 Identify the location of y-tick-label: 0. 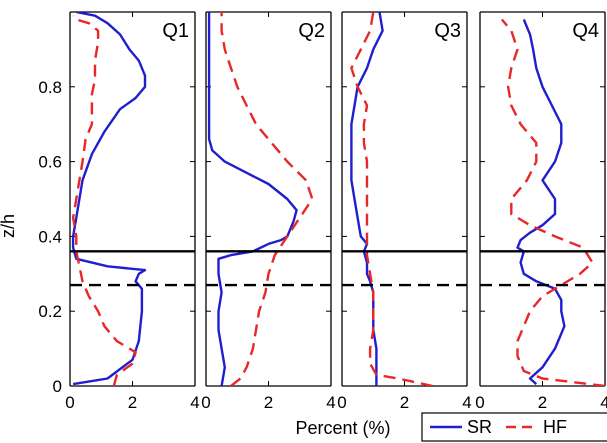
(57, 386).